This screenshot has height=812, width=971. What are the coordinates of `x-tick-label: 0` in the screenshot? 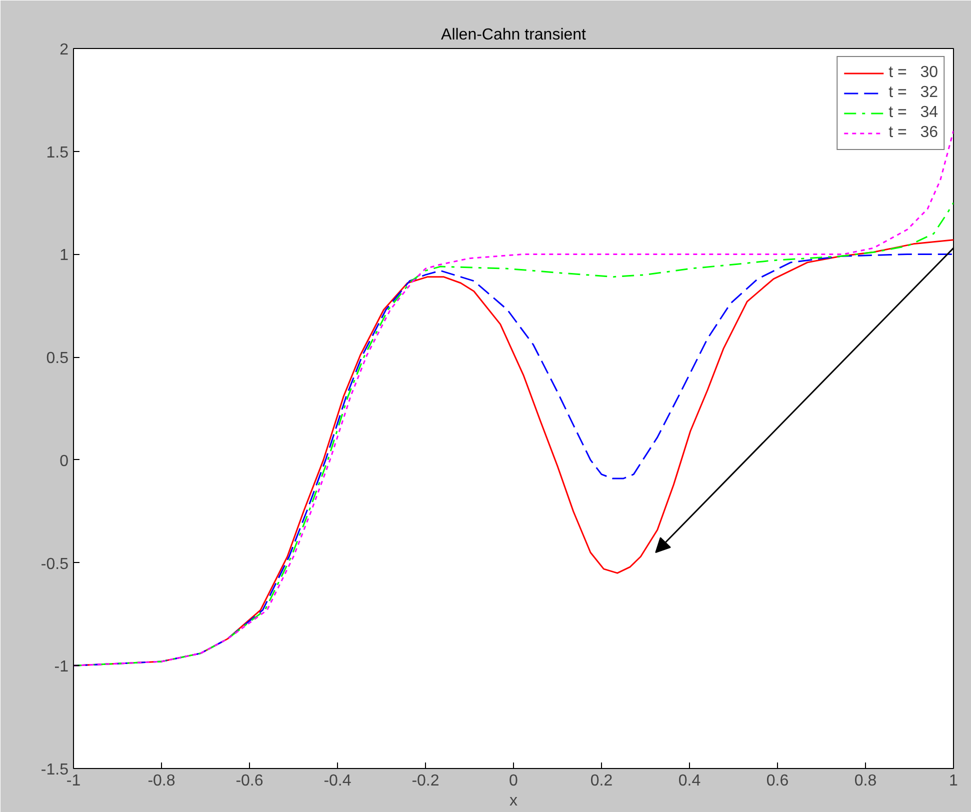 It's located at (513, 781).